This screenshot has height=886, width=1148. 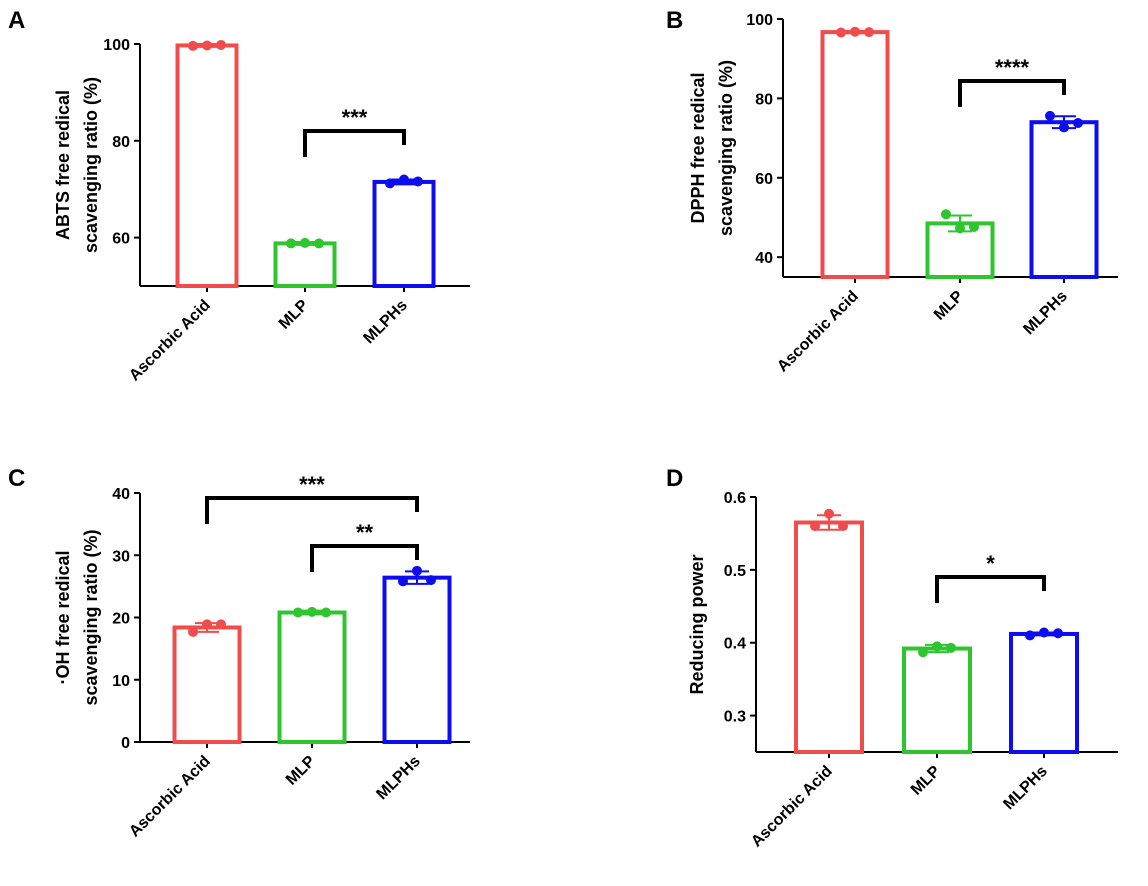 What do you see at coordinates (63, 617) in the screenshot?
I see `y-axis-title-line: ·OH free redical` at bounding box center [63, 617].